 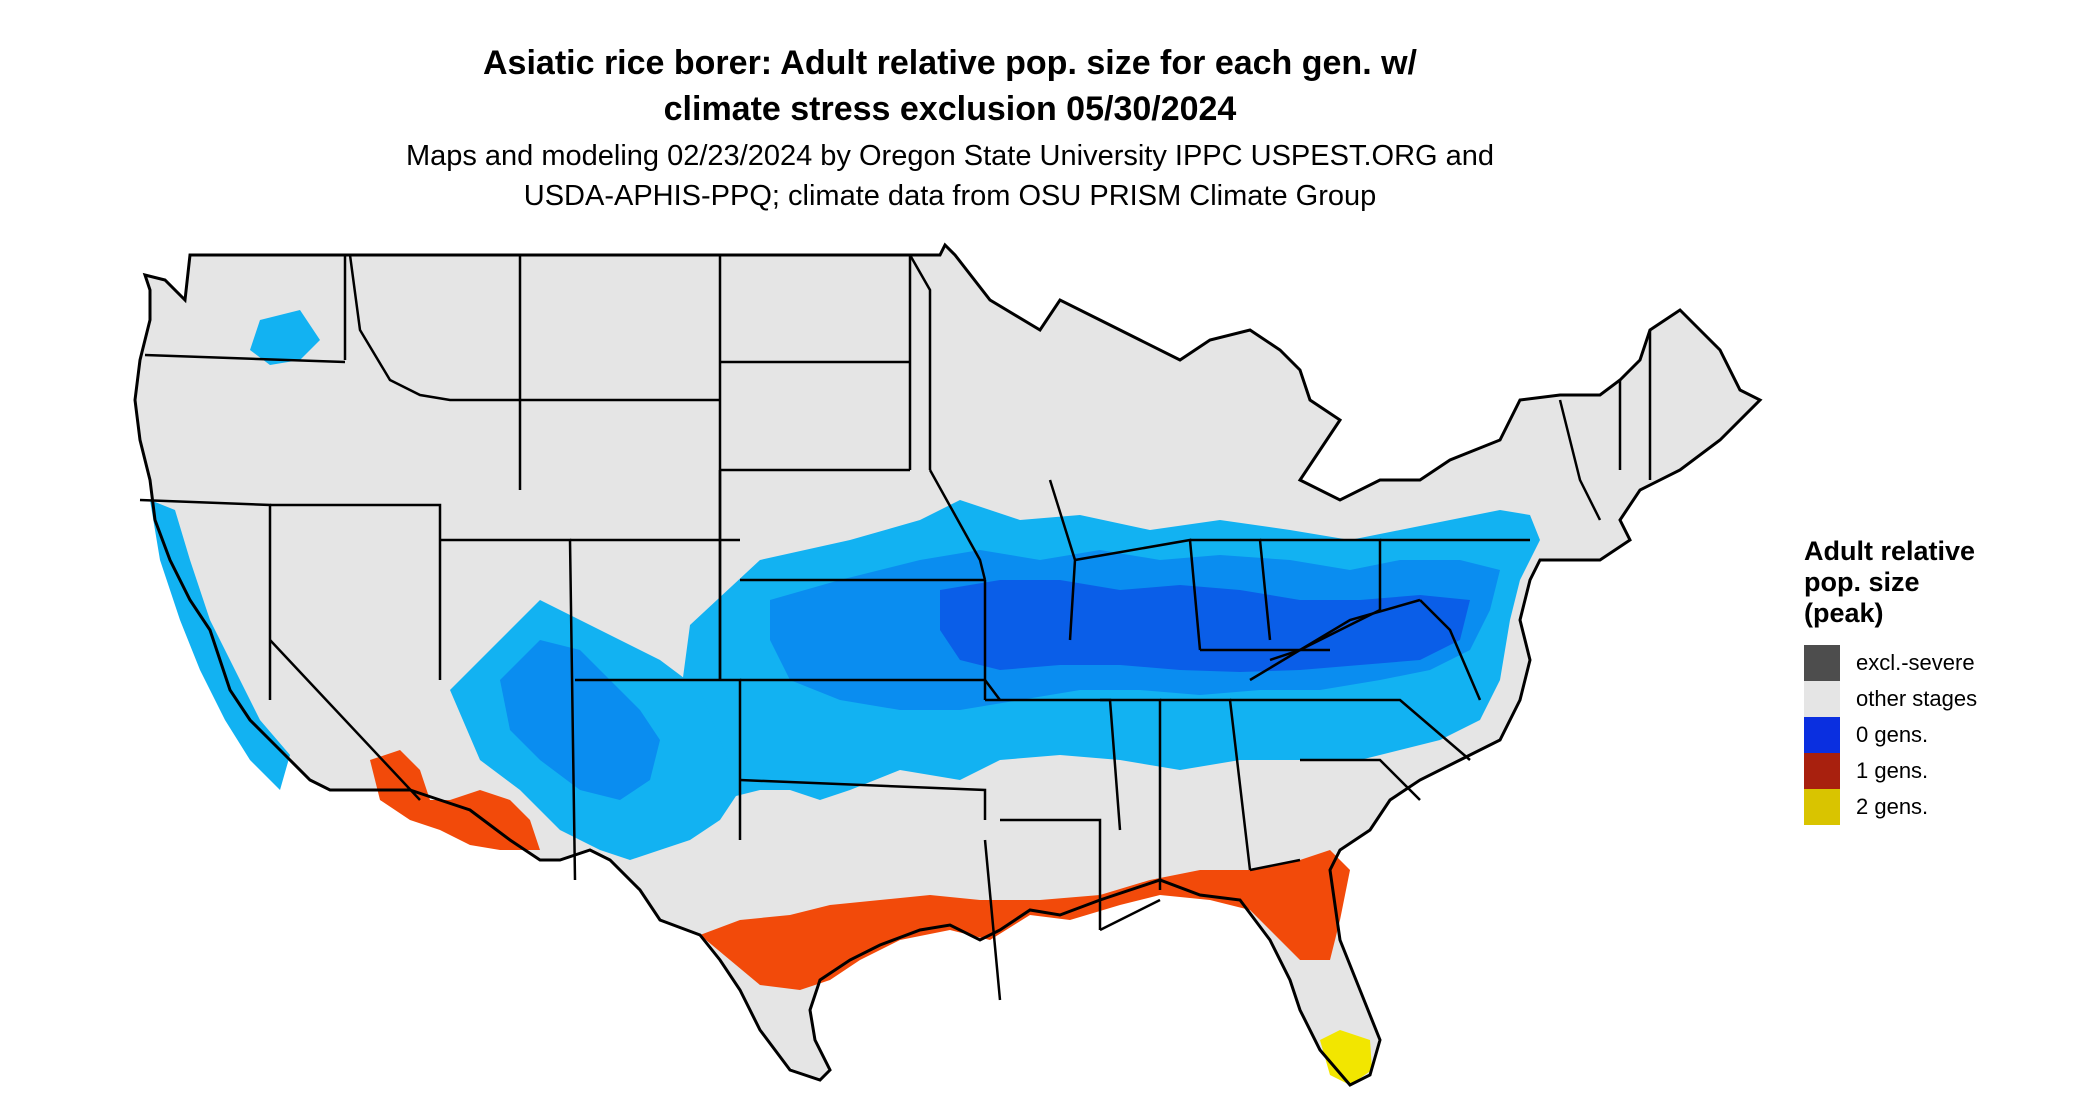 I want to click on legend-item: other stages, so click(x=1949, y=699).